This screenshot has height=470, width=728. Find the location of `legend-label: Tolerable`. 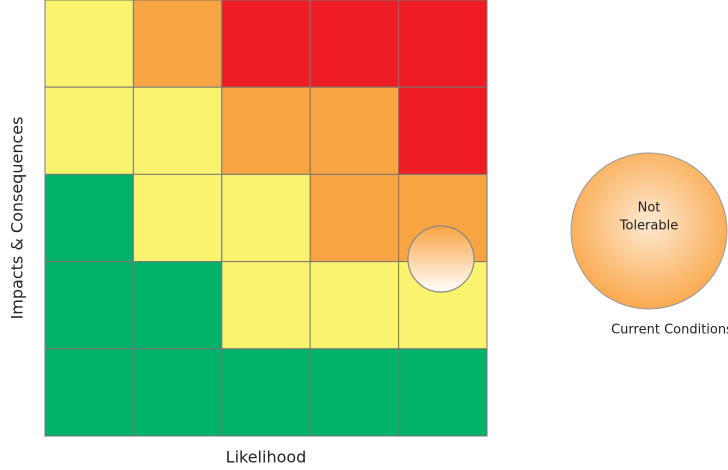

legend-label: Tolerable is located at coordinates (648, 226).